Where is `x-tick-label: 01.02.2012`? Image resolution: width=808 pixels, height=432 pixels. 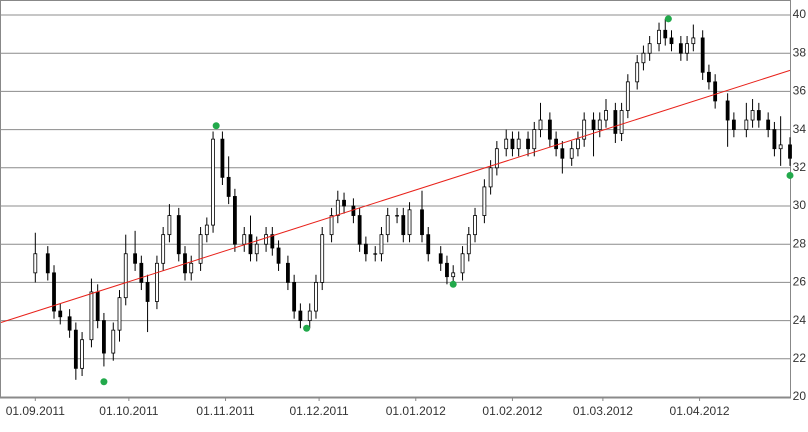
x-tick-label: 01.02.2012 is located at coordinates (512, 411).